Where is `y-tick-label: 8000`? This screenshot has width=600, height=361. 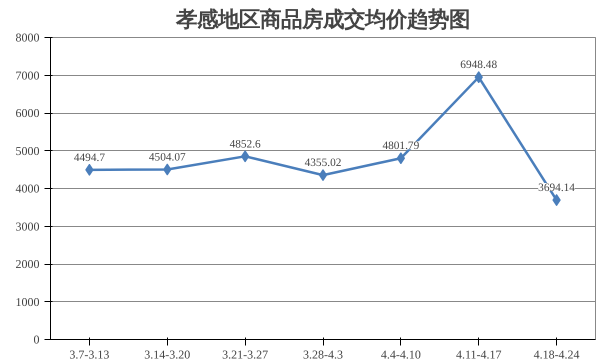
y-tick-label: 8000 is located at coordinates (28, 37).